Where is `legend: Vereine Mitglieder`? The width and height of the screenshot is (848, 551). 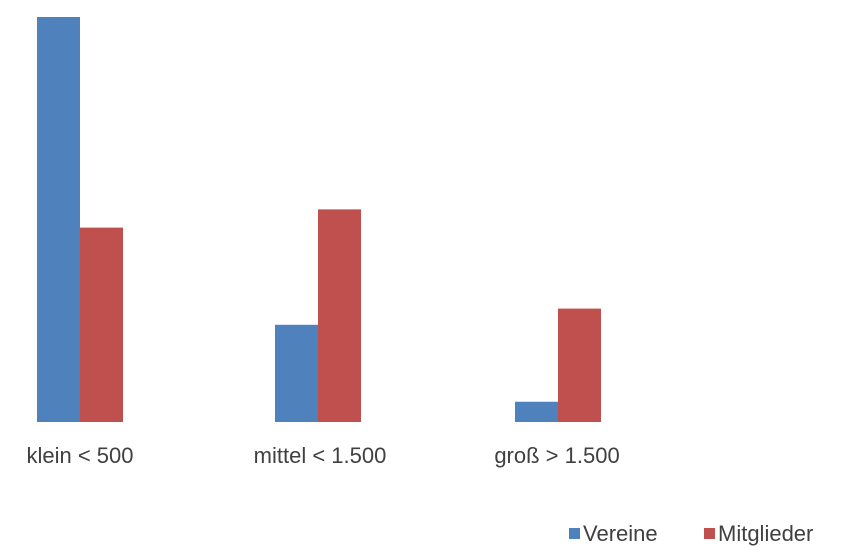 legend: Vereine Mitglieder is located at coordinates (691, 533).